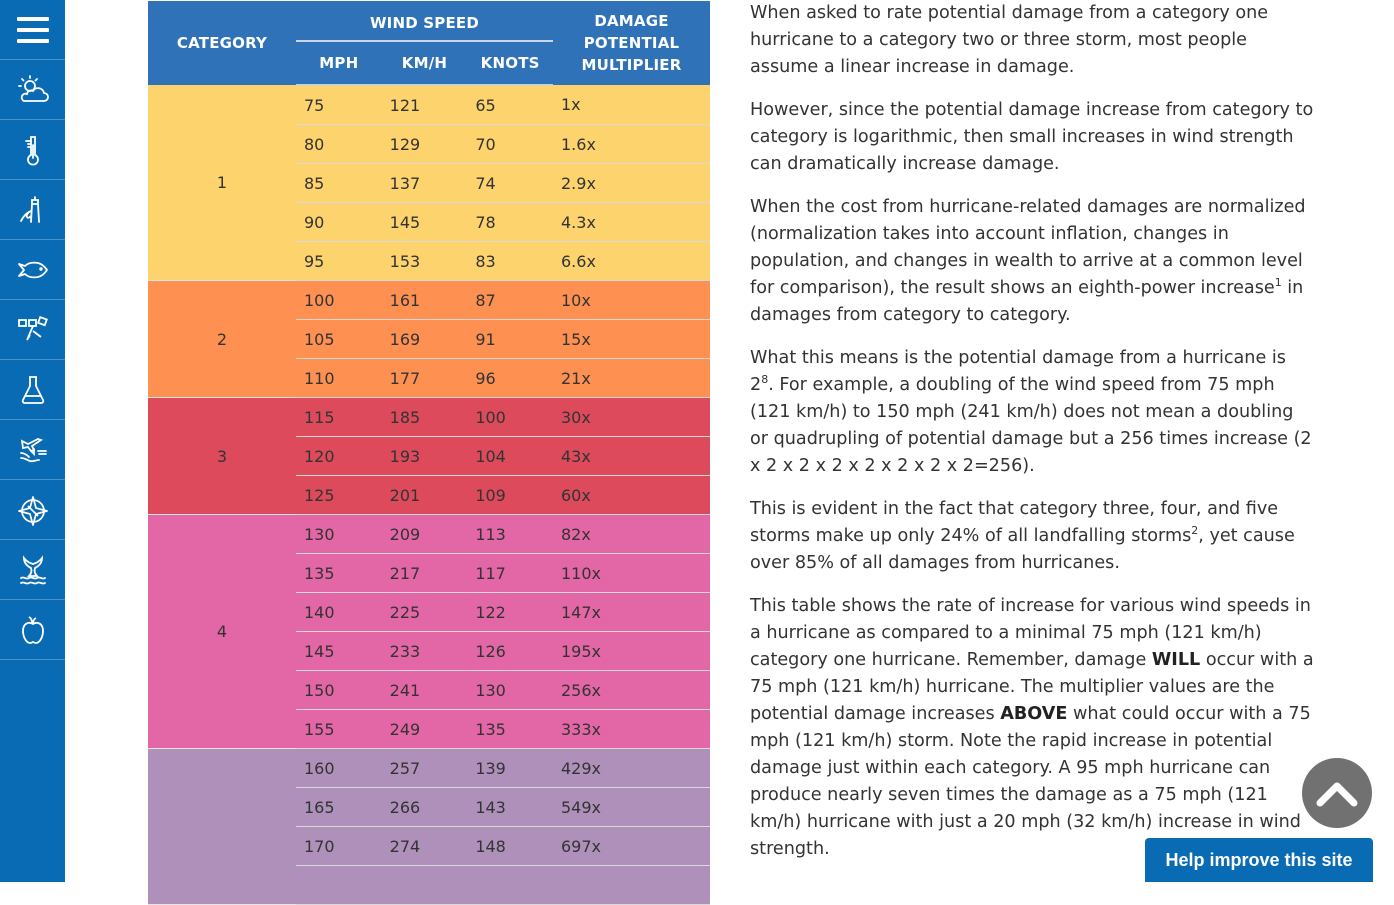 The width and height of the screenshot is (1394, 905). Describe the element at coordinates (339, 222) in the screenshot. I see `mph-cell: 90` at that location.